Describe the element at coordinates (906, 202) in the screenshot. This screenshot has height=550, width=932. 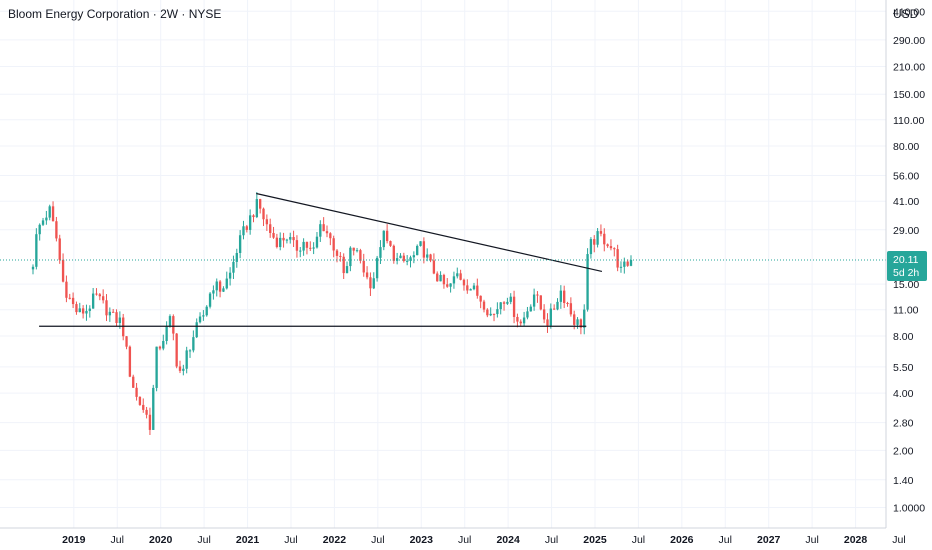
I see `price-tick-label: 41.00` at that location.